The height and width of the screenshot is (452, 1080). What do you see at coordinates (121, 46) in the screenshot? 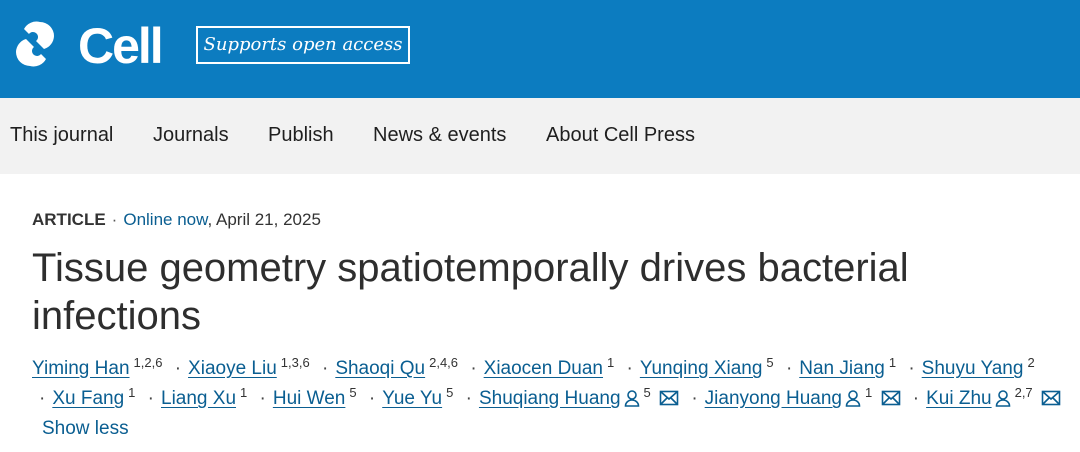
I see `logo: Cell` at bounding box center [121, 46].